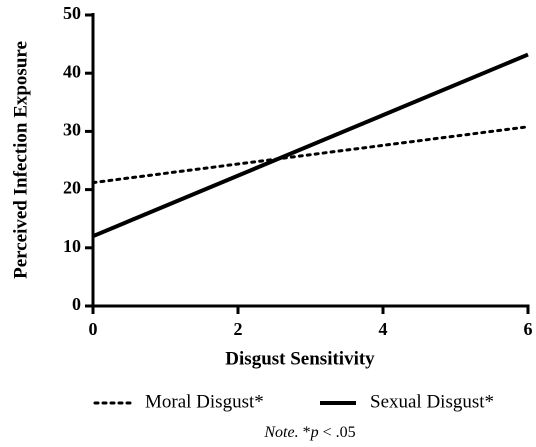 The height and width of the screenshot is (447, 536). I want to click on y-tick-label: 30, so click(72, 130).